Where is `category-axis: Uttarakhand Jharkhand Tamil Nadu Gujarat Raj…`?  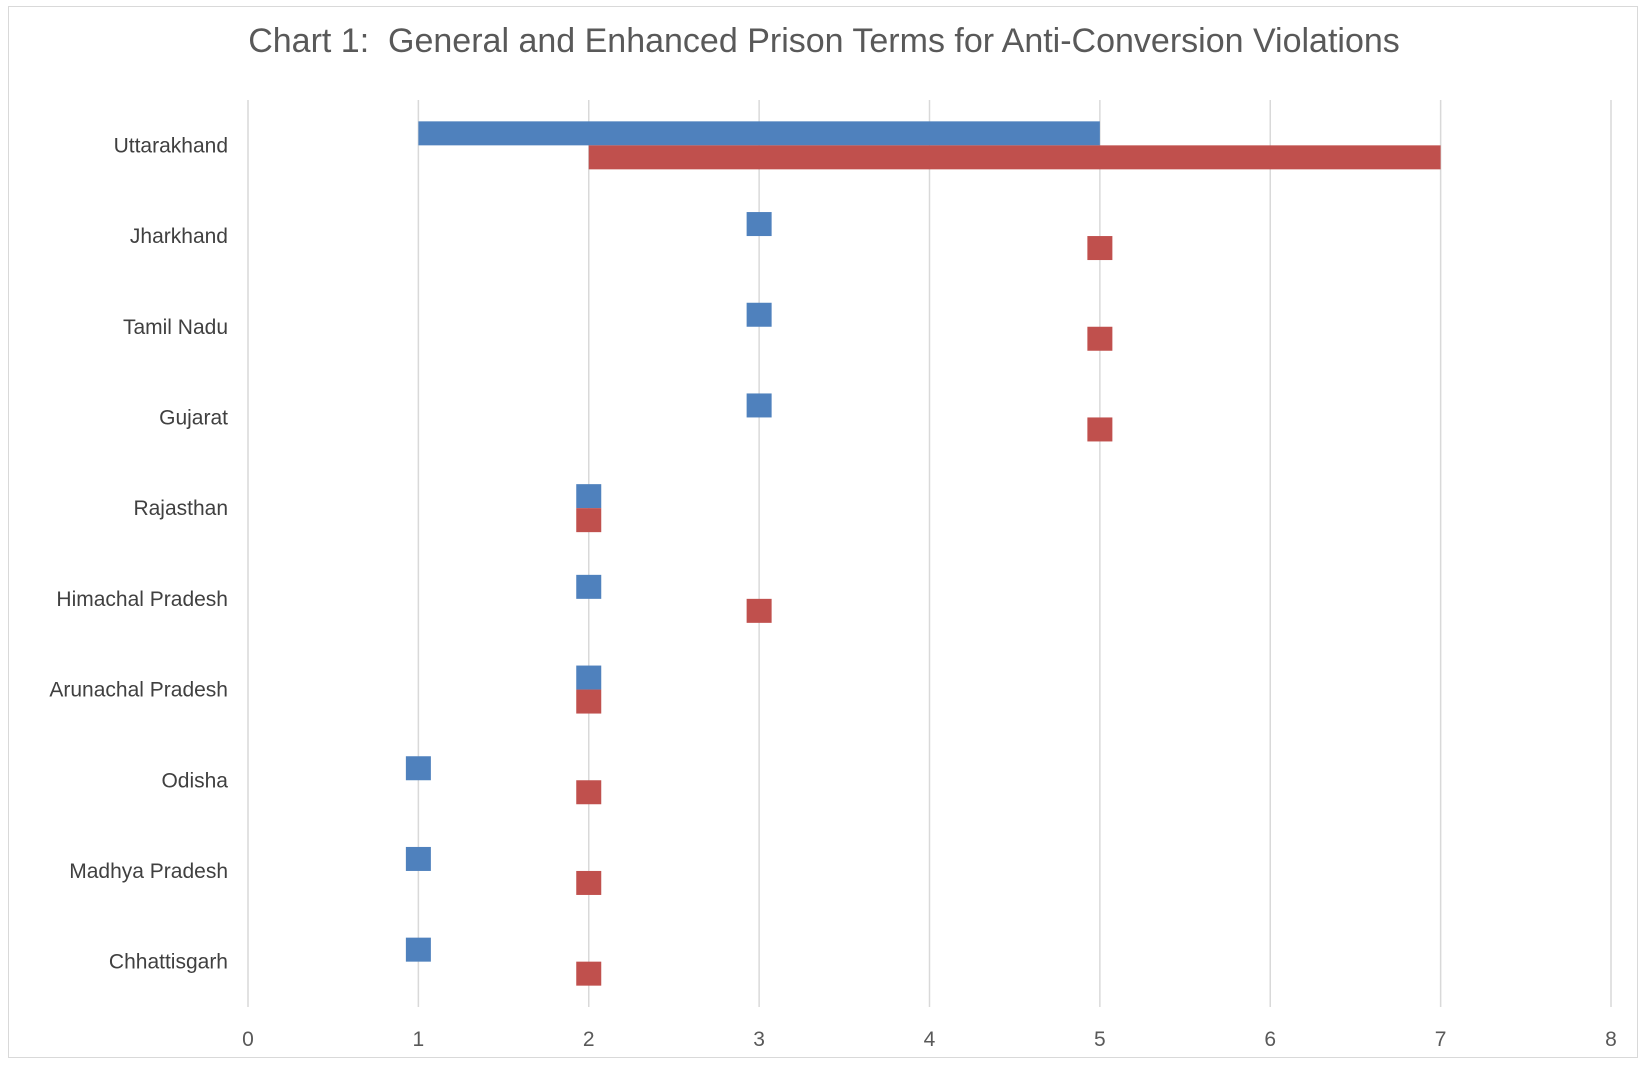
category-axis: Uttarakhand Jharkhand Tamil Nadu Gujarat Raj… is located at coordinates (138, 553).